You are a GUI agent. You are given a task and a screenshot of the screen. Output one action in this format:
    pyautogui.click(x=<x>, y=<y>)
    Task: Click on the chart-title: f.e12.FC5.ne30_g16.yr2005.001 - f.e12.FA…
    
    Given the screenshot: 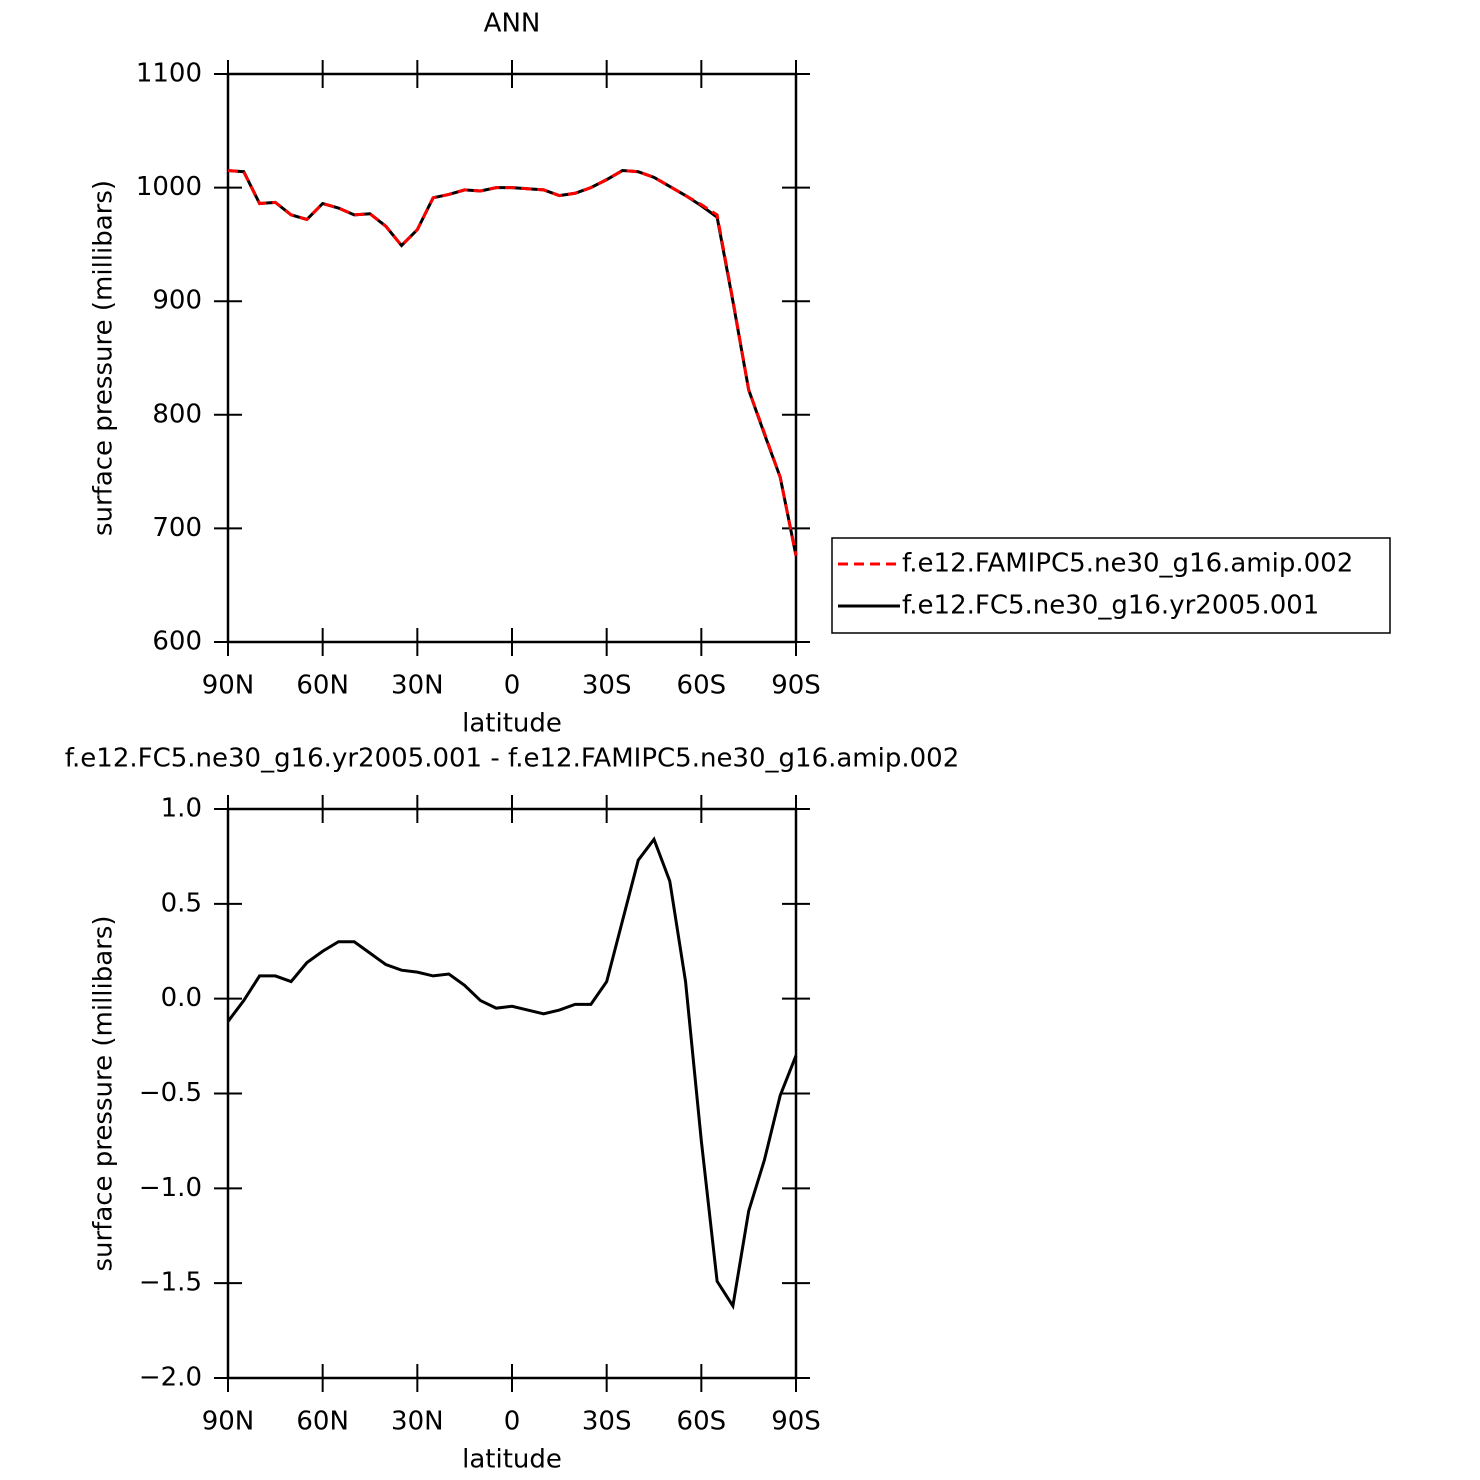 What is the action you would take?
    pyautogui.click(x=512, y=759)
    